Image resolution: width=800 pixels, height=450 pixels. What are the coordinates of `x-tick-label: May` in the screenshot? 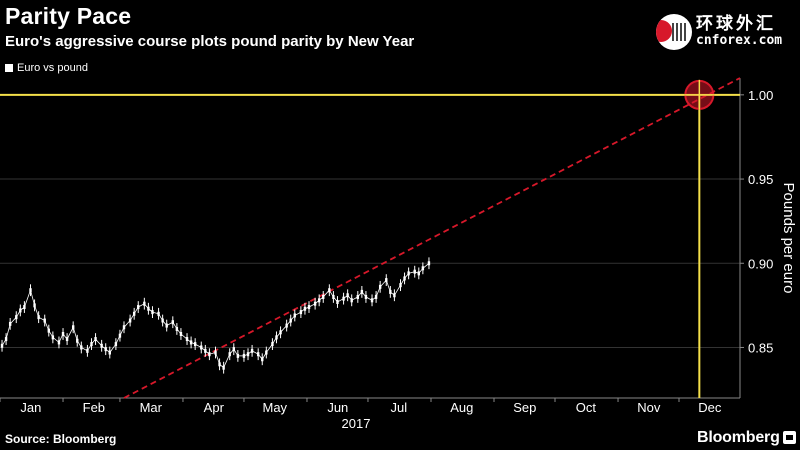 It's located at (275, 407).